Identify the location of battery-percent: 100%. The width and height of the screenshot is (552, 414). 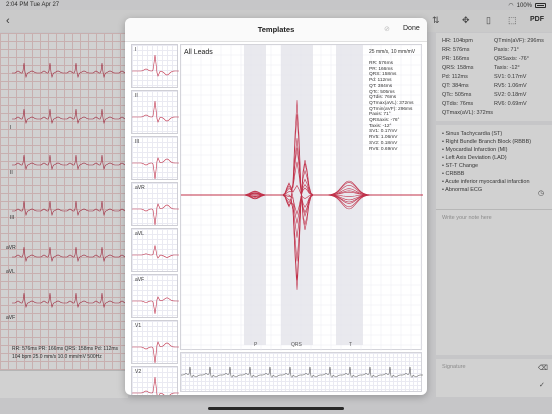
(524, 5).